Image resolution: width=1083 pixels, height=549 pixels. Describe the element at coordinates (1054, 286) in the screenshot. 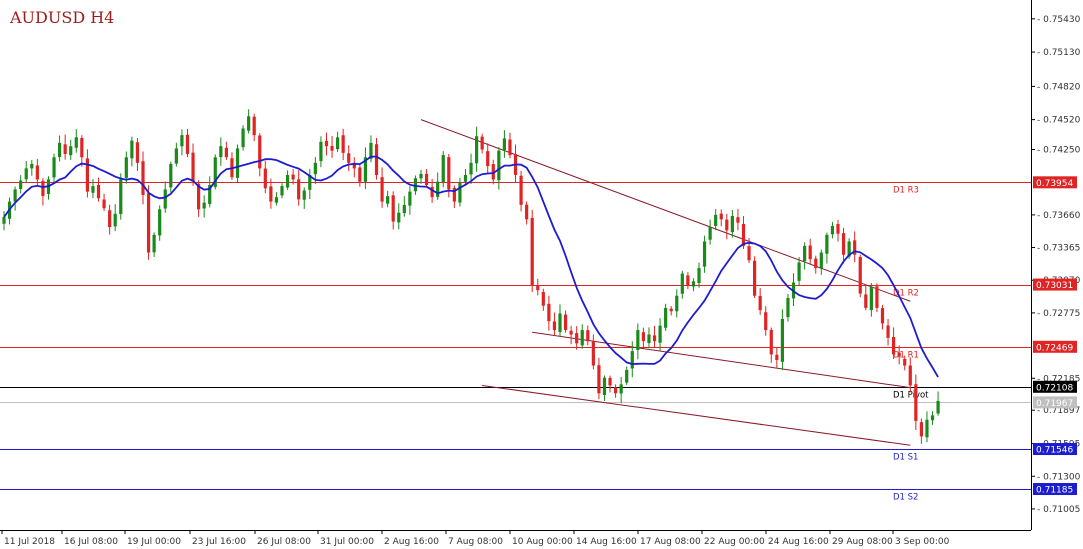

I see `price-box-value: 0.73031` at that location.